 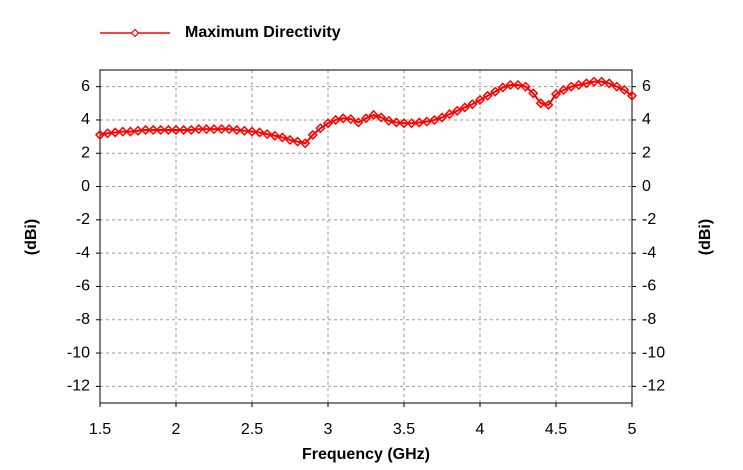 I want to click on y-tick-label: 0, so click(x=85, y=186).